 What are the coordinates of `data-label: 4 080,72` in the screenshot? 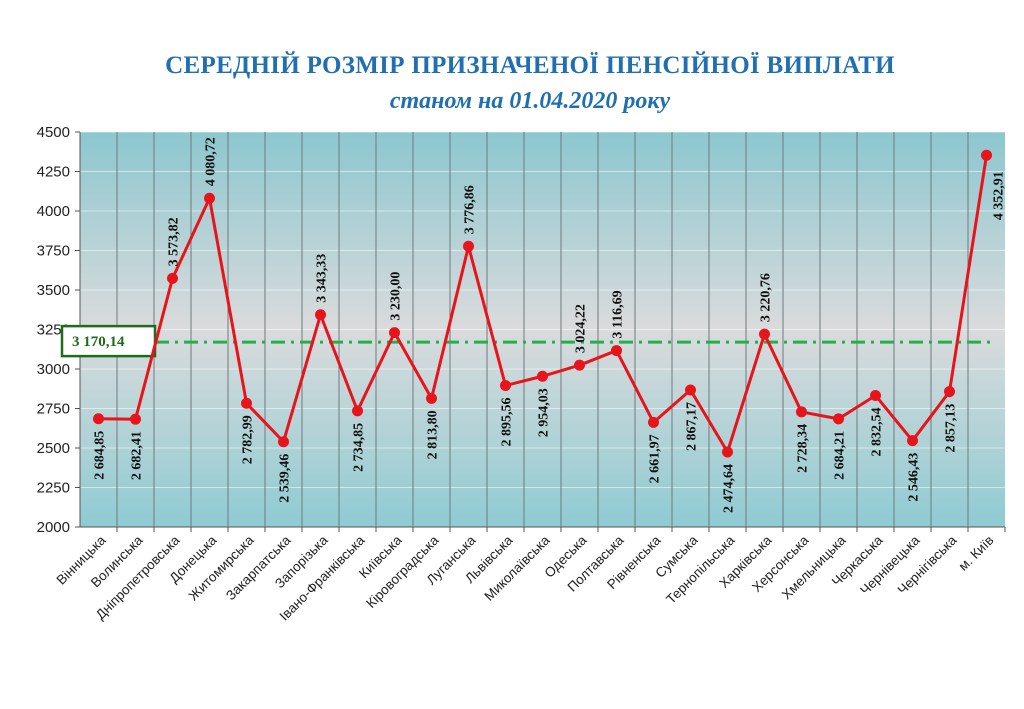 It's located at (211, 161).